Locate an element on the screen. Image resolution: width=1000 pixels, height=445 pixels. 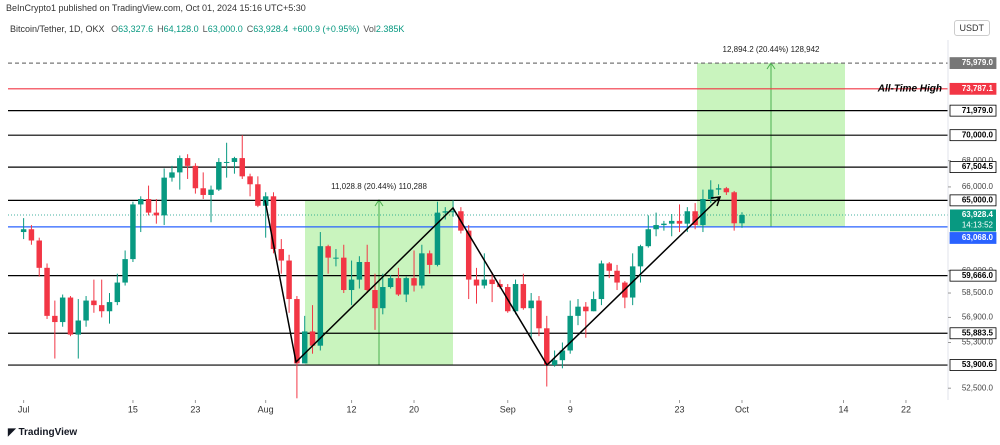
level-note: All-Time High is located at coordinates (909, 88).